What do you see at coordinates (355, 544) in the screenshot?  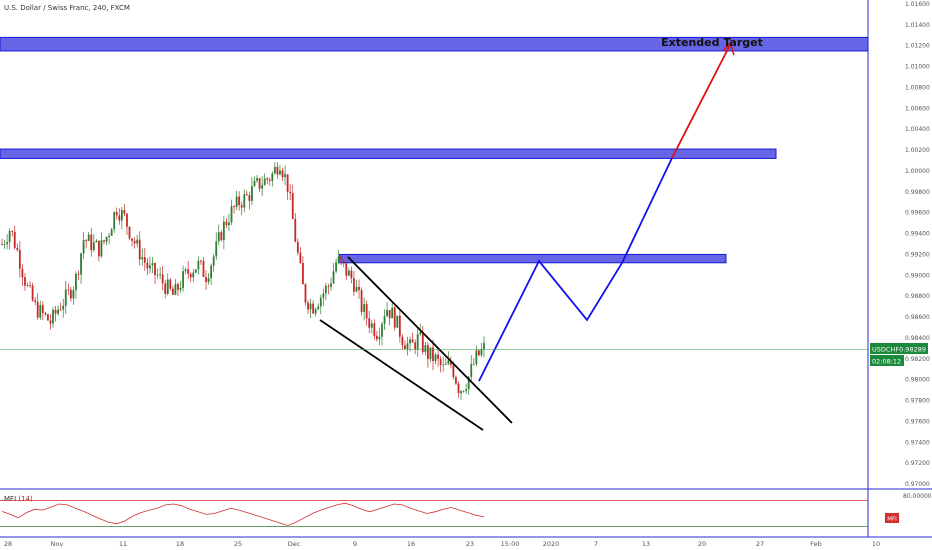 I see `x-tick-label: 9` at bounding box center [355, 544].